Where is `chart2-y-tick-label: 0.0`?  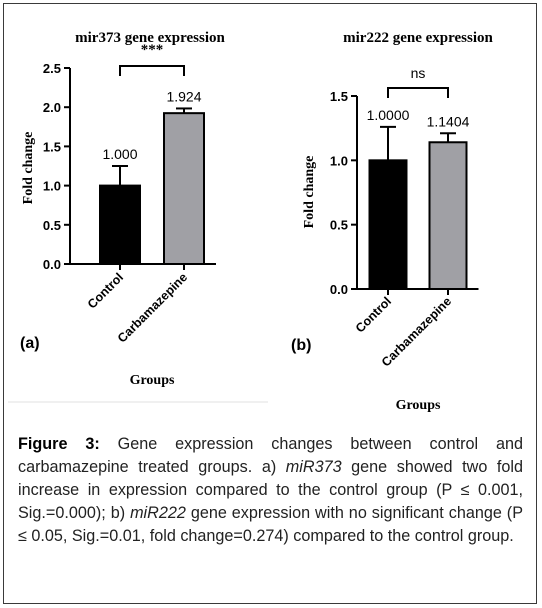
chart2-y-tick-label: 0.0 is located at coordinates (339, 289).